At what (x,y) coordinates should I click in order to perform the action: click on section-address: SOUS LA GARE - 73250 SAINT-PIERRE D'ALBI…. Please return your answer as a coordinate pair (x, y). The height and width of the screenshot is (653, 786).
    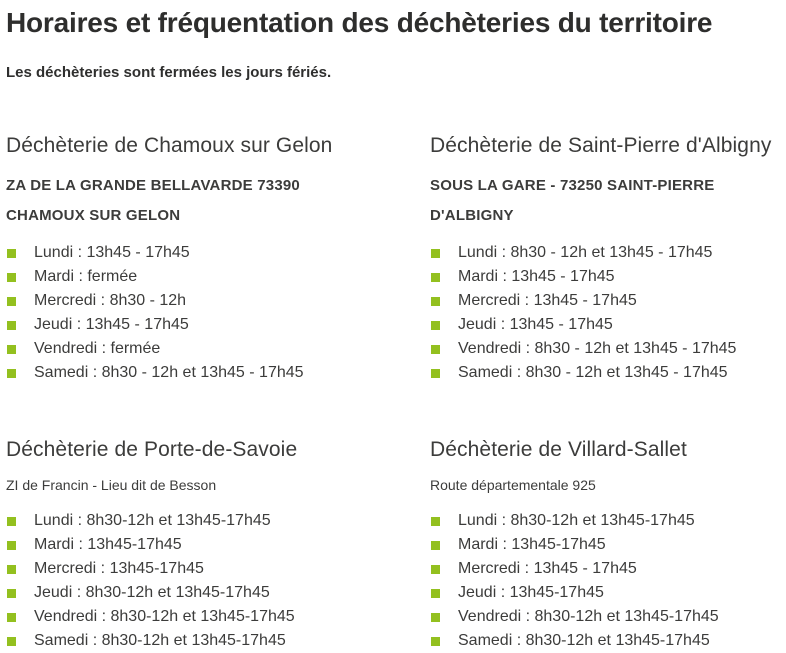
    Looking at the image, I should click on (572, 200).